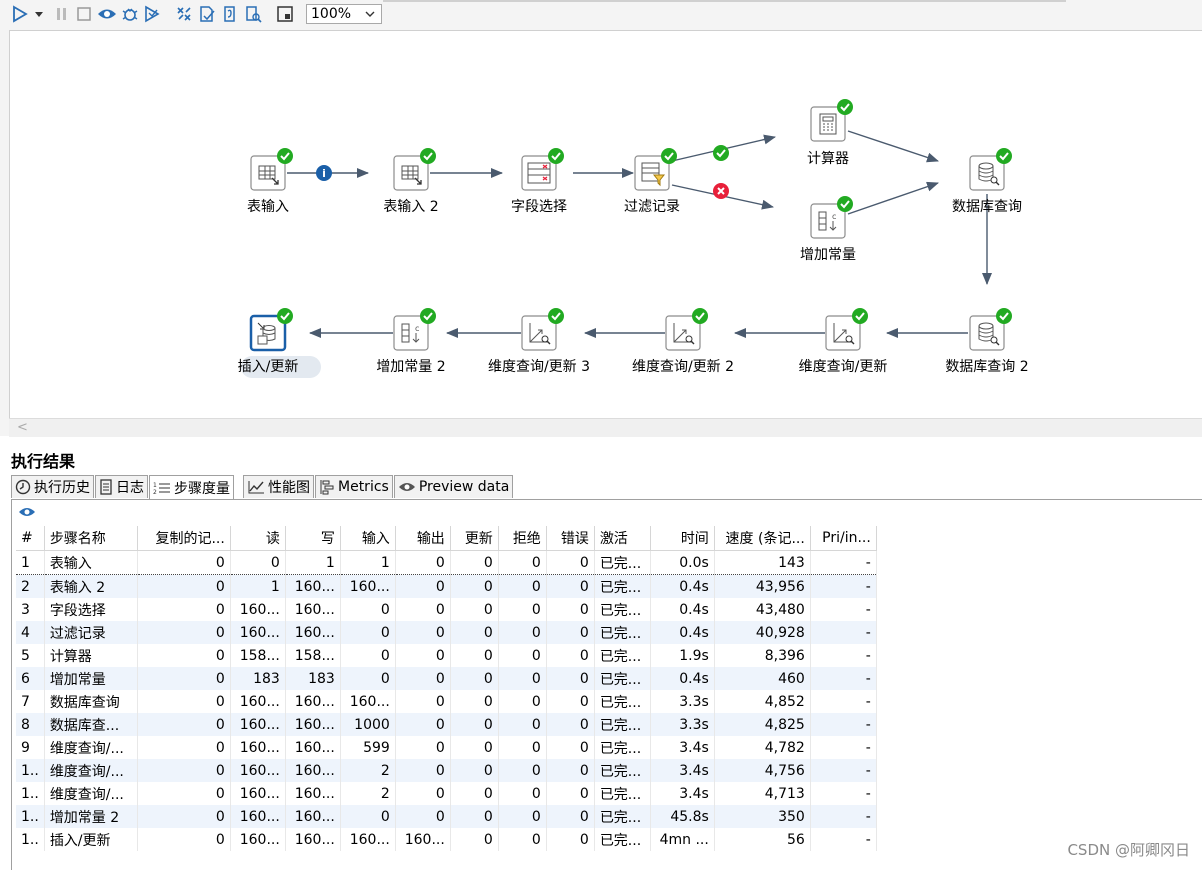 The width and height of the screenshot is (1202, 870). I want to click on impact-icon, so click(207, 14).